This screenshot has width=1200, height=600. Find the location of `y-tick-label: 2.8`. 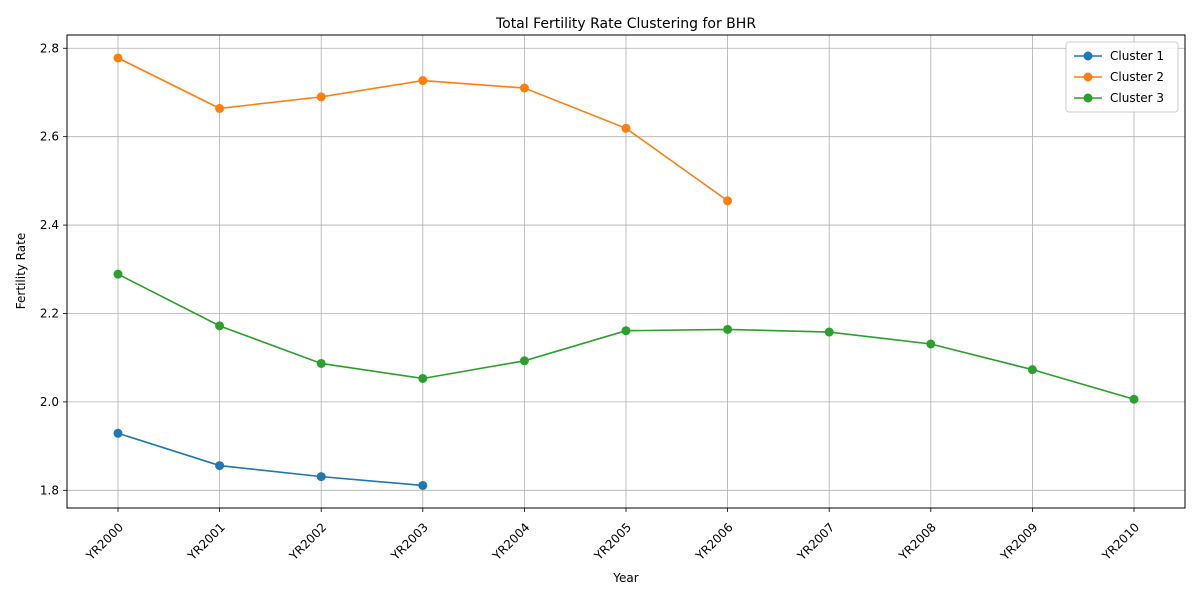

y-tick-label: 2.8 is located at coordinates (49, 48).